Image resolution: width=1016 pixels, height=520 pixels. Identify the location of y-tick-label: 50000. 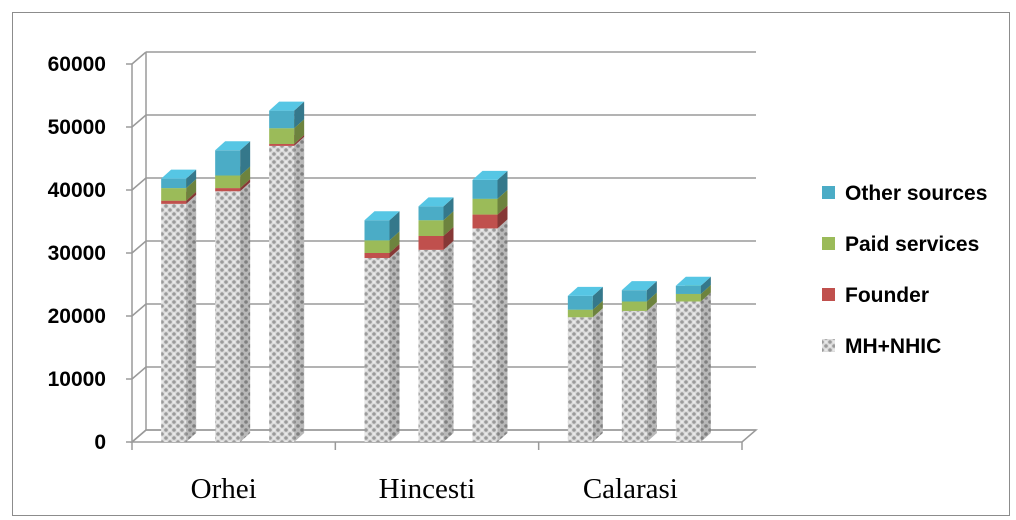
(77, 127).